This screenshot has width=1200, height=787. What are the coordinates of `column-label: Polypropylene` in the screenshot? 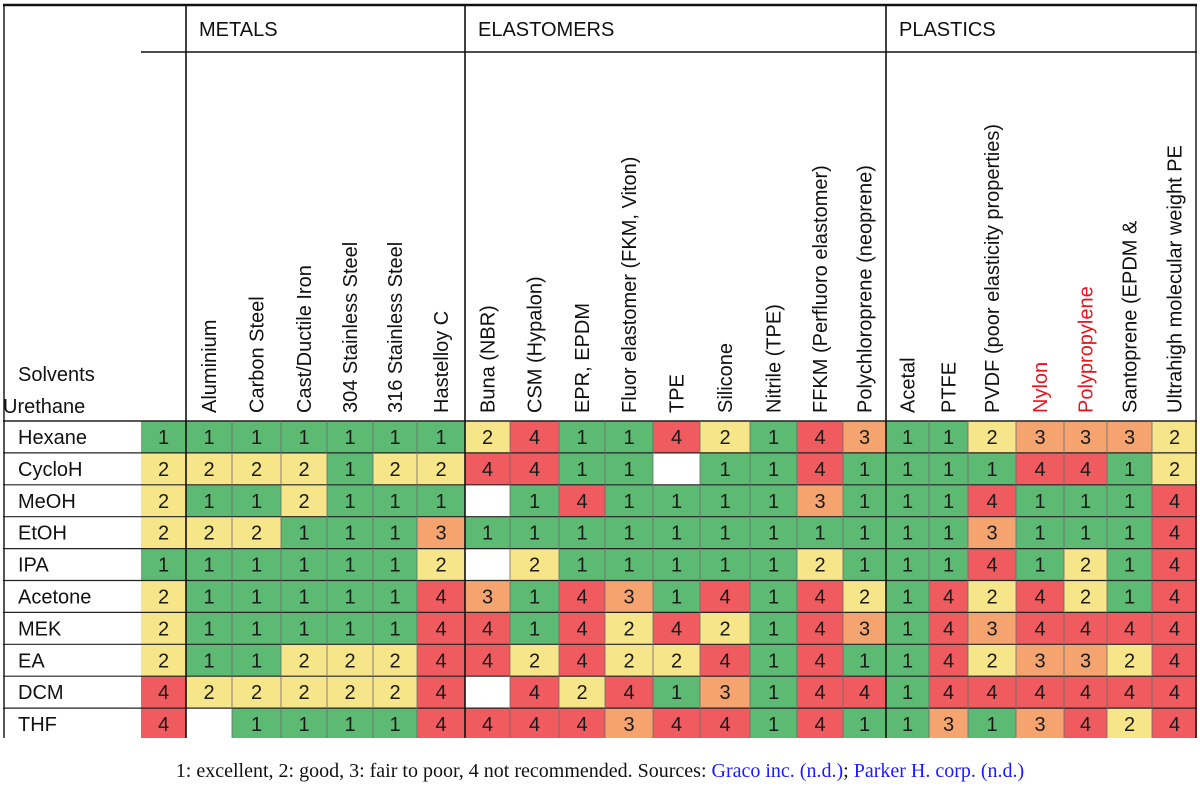 It's located at (1087, 349).